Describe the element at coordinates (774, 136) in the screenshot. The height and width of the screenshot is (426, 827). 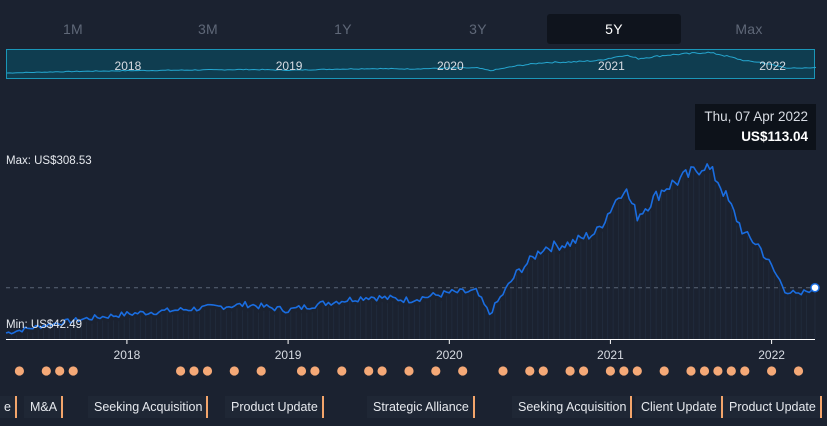
I see `tooltip-price: US$113.04` at that location.